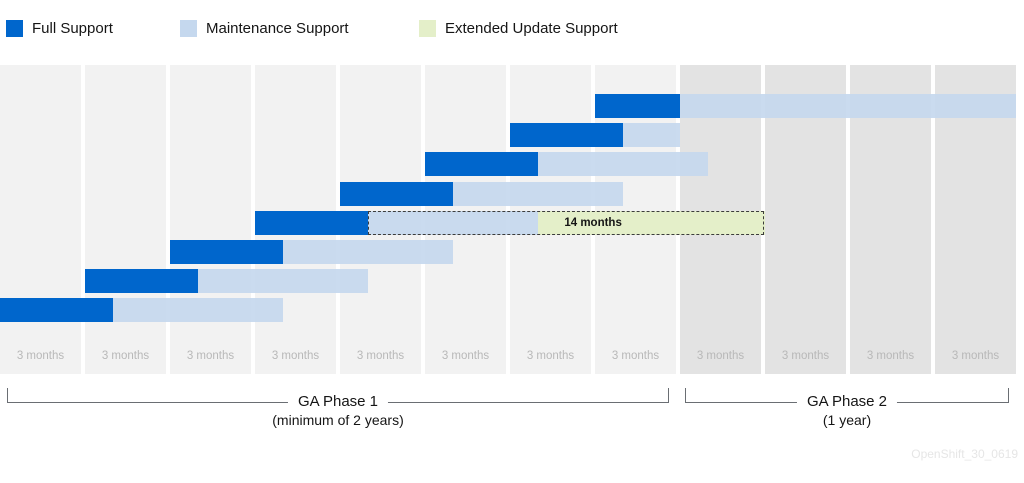 The width and height of the screenshot is (1024, 483). Describe the element at coordinates (531, 28) in the screenshot. I see `legend-label-extended-update-support: Extended Update Support` at that location.